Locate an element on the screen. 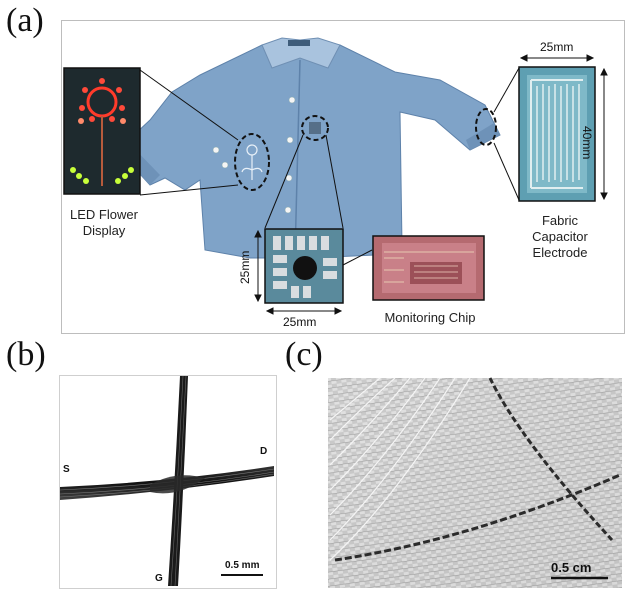 The width and height of the screenshot is (625, 590). patch-dimension-arrows is located at coordinates (298, 272).